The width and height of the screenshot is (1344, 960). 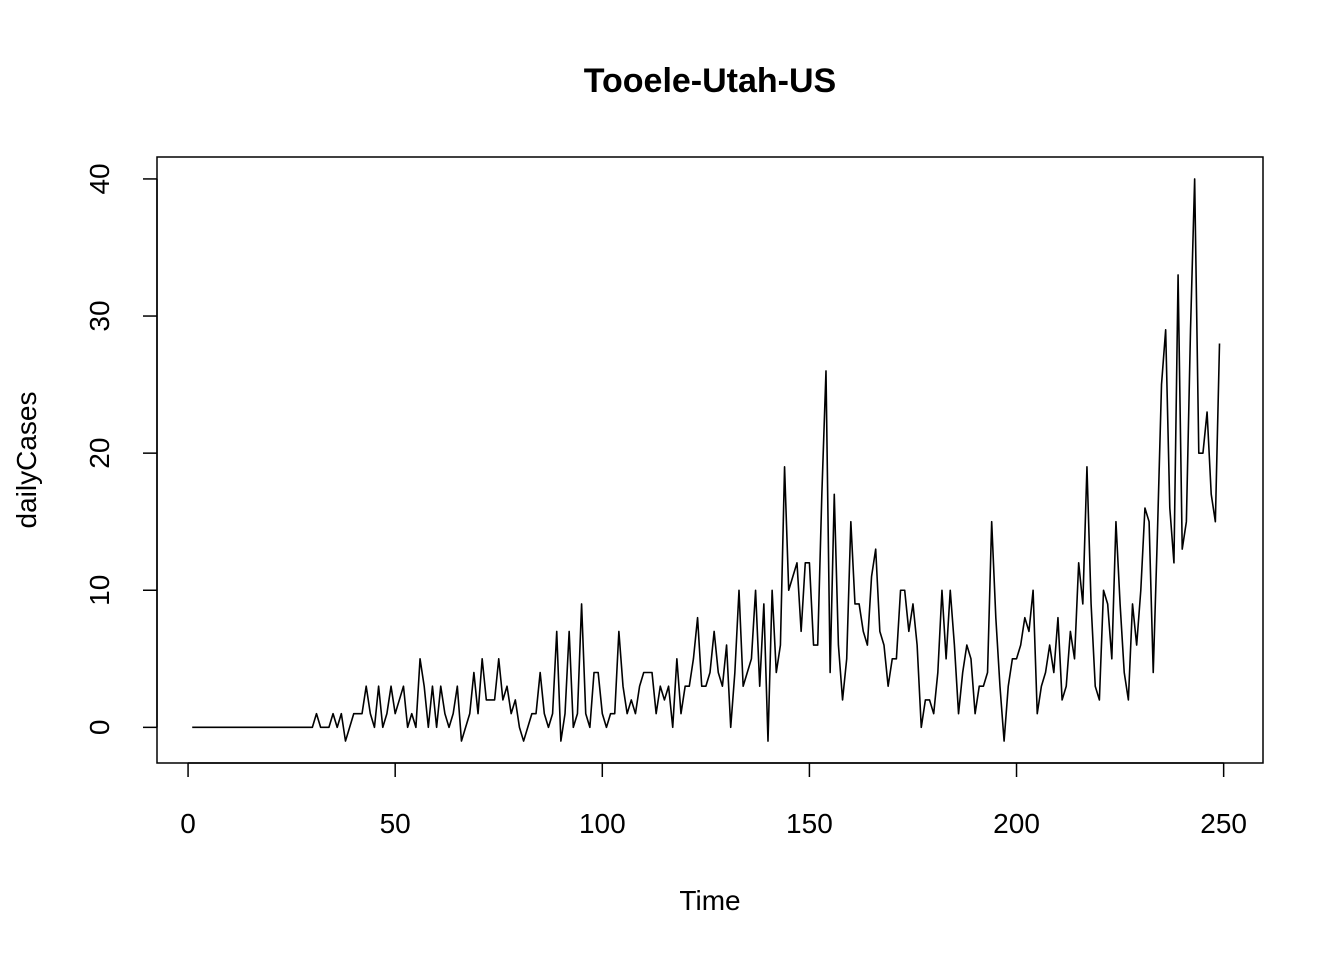 I want to click on y-tick-label: 30, so click(x=99, y=315).